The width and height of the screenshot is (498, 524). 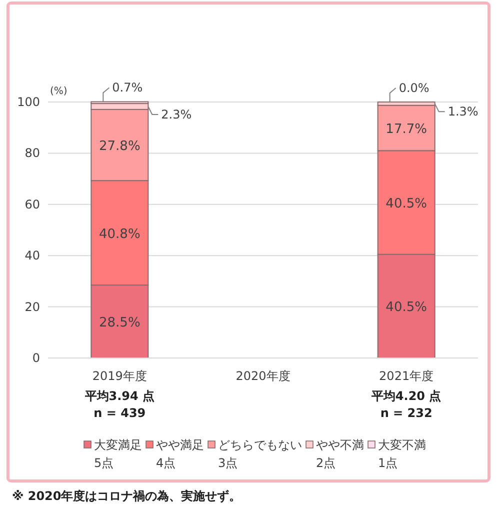 I want to click on data-label: 17.7%, so click(x=406, y=129).